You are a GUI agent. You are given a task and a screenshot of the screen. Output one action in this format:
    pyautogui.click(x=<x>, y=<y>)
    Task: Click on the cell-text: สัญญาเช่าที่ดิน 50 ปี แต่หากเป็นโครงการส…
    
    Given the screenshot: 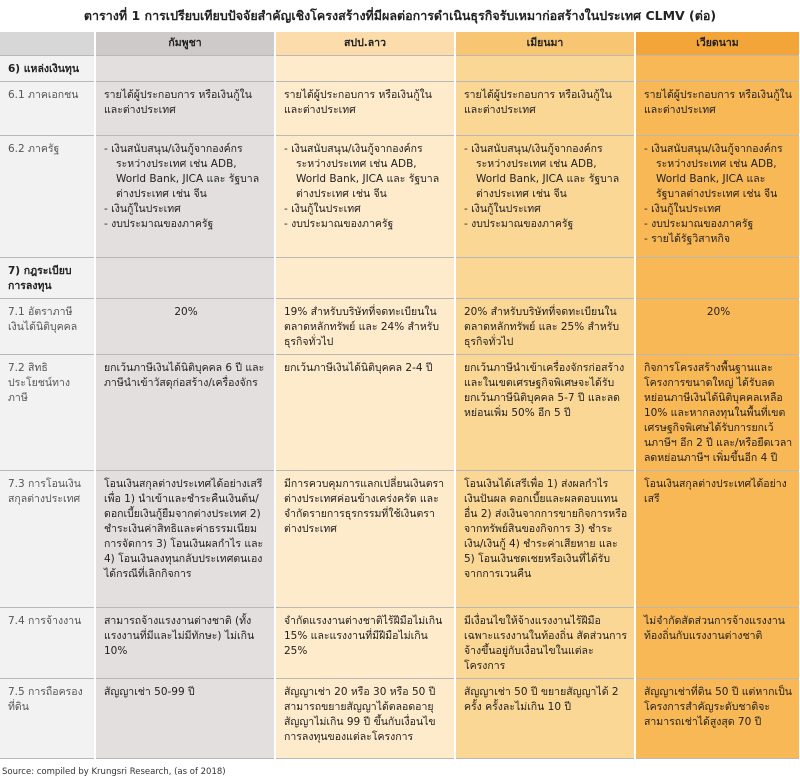 What is the action you would take?
    pyautogui.click(x=718, y=707)
    